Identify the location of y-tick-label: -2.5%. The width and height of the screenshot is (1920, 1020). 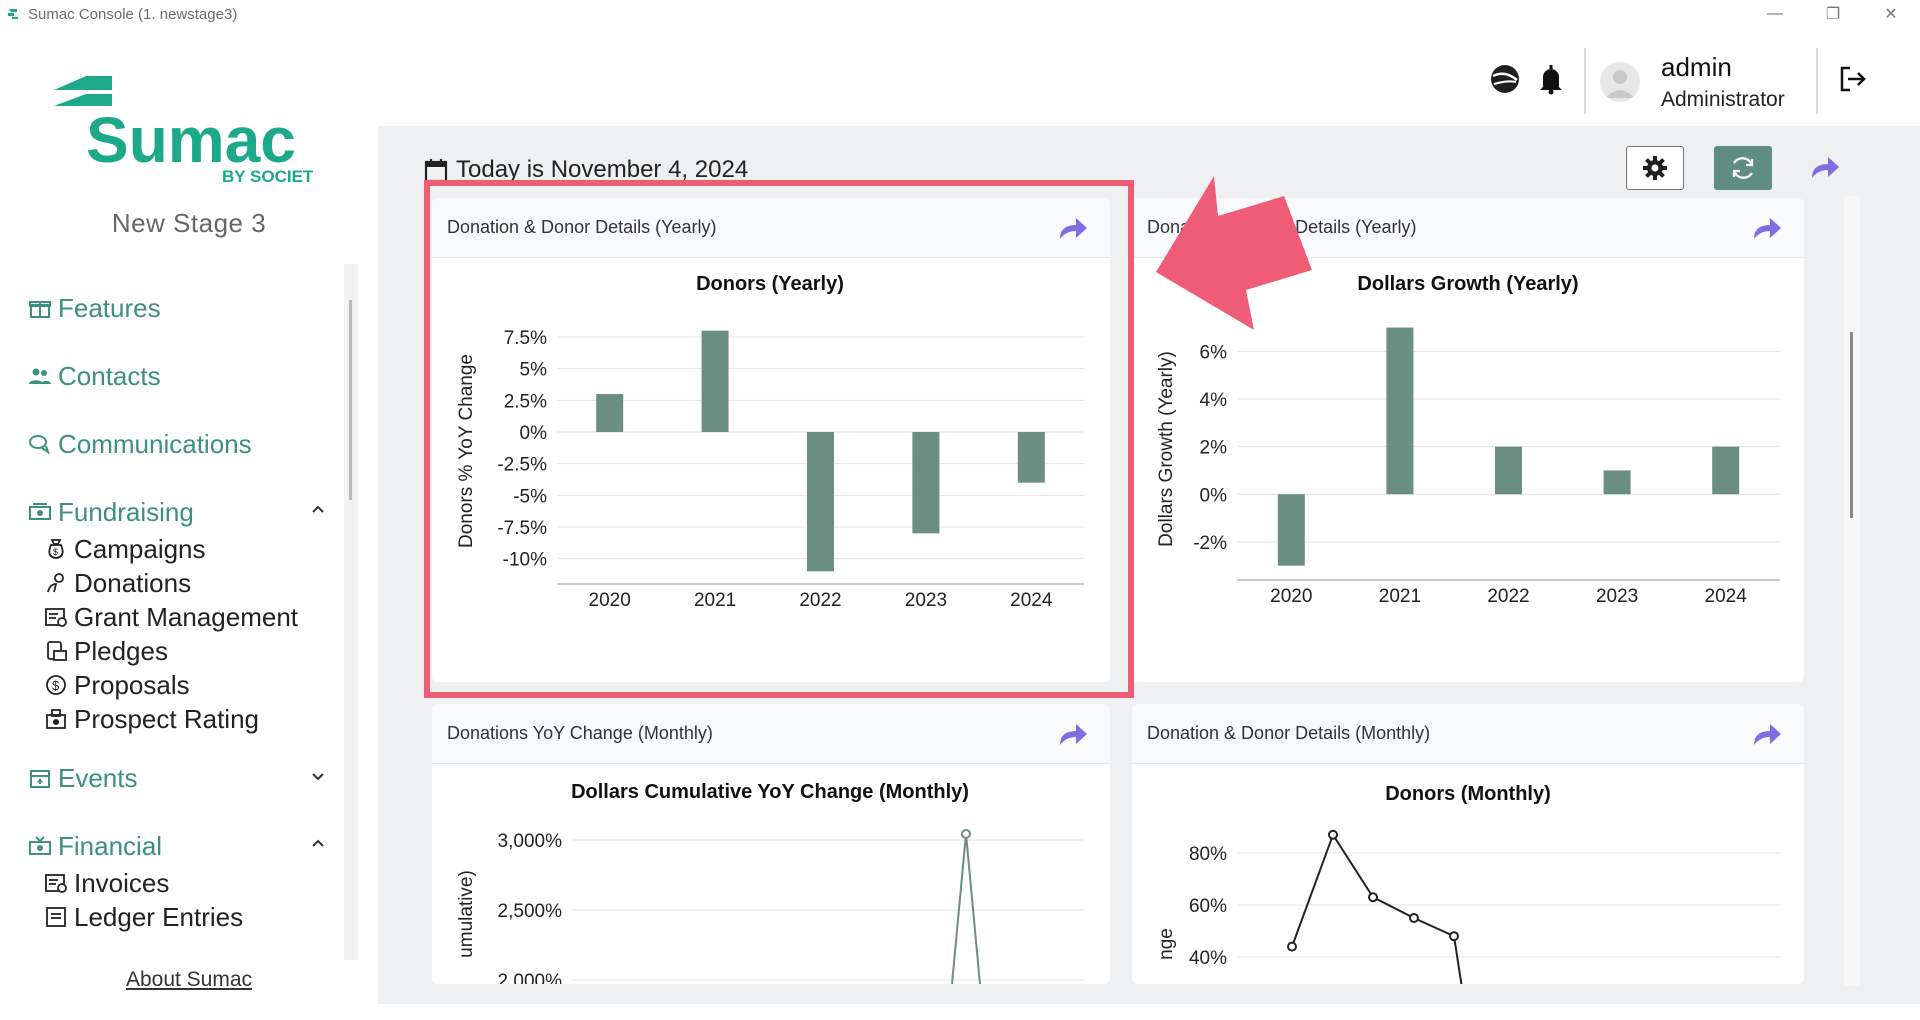
(522, 465).